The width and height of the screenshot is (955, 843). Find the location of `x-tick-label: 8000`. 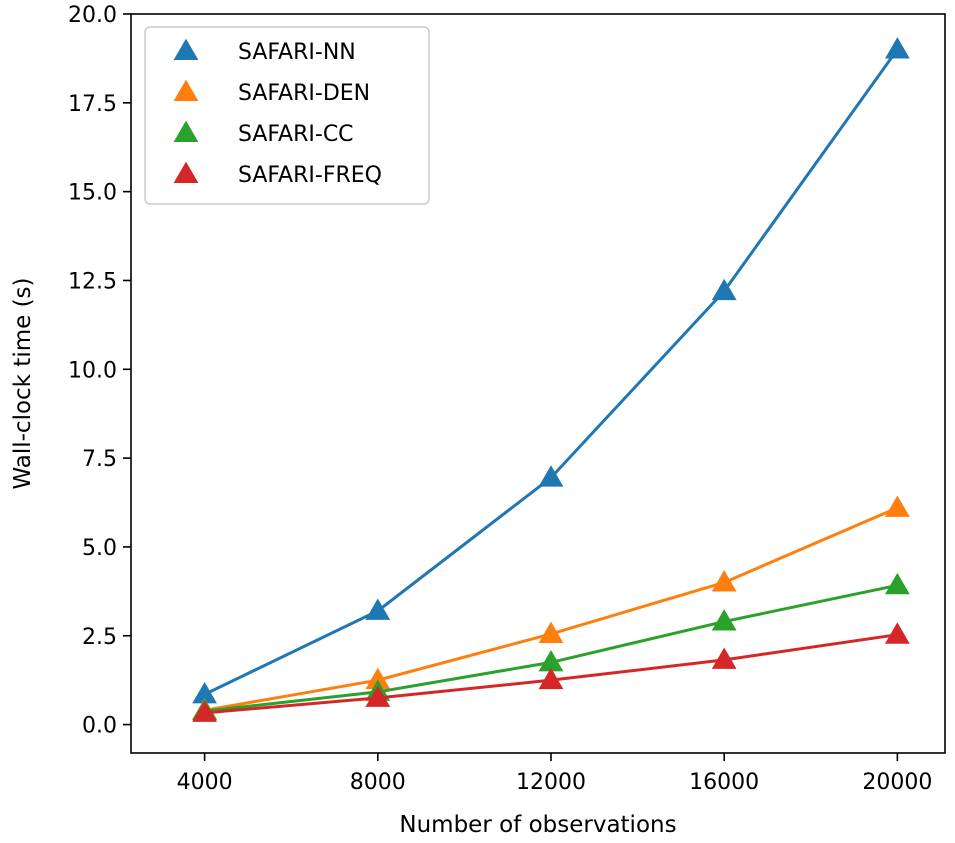

x-tick-label: 8000 is located at coordinates (378, 782).